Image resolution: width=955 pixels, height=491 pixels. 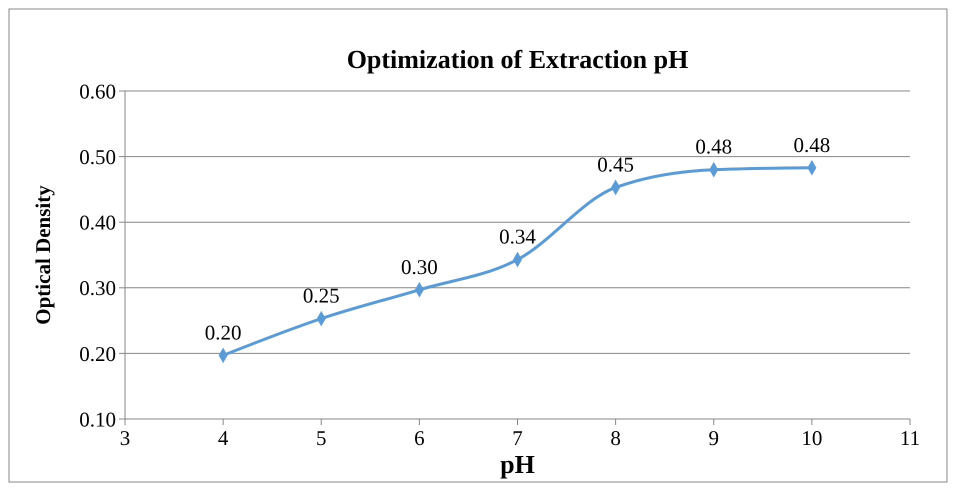 I want to click on x-tick-label: 7, so click(x=517, y=438).